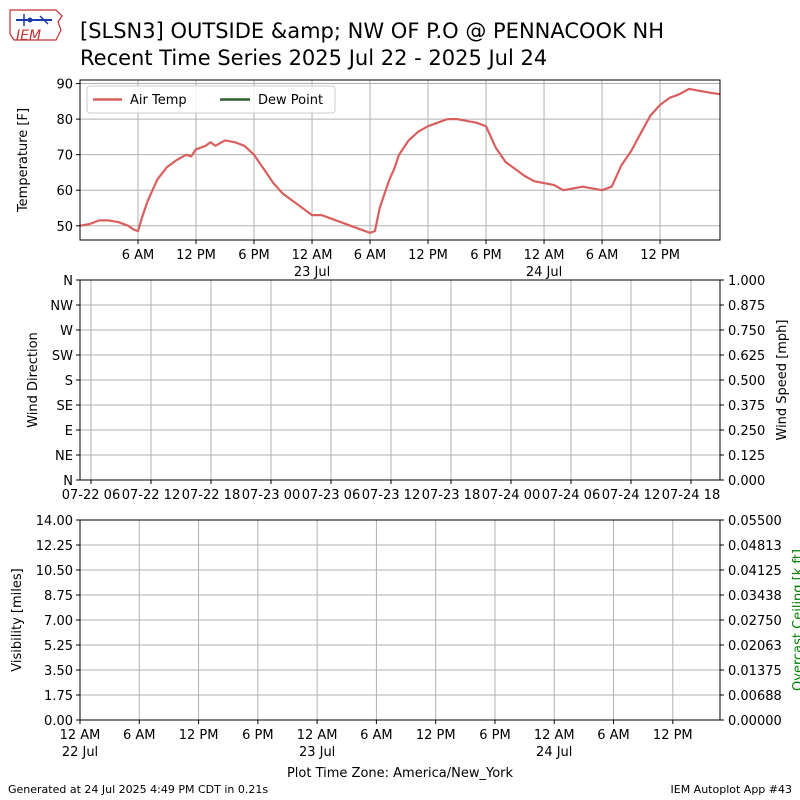 This screenshot has width=800, height=800. Describe the element at coordinates (91, 495) in the screenshot. I see `wind-xtick-label: 07-22 06` at that location.